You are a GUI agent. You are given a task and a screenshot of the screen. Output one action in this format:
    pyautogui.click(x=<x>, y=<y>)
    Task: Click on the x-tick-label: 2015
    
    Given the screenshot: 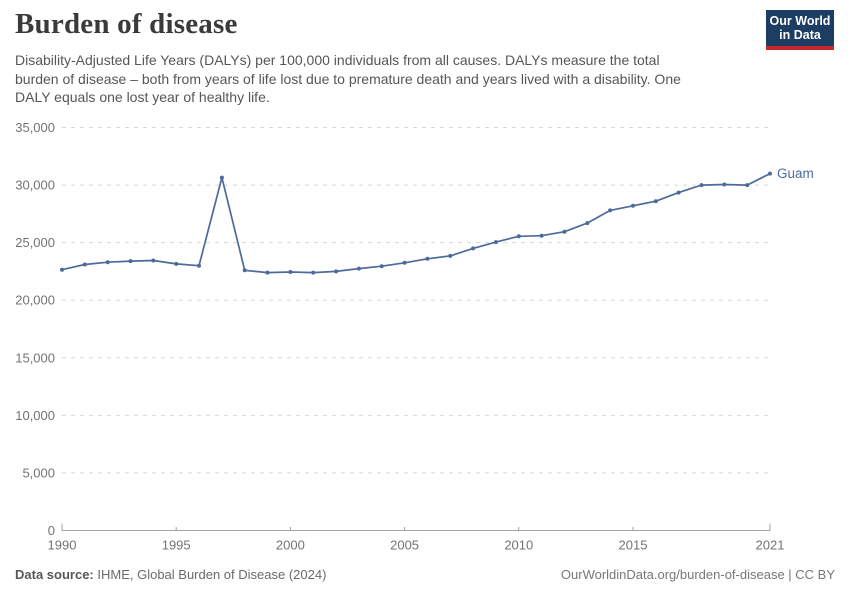 What is the action you would take?
    pyautogui.click(x=633, y=545)
    